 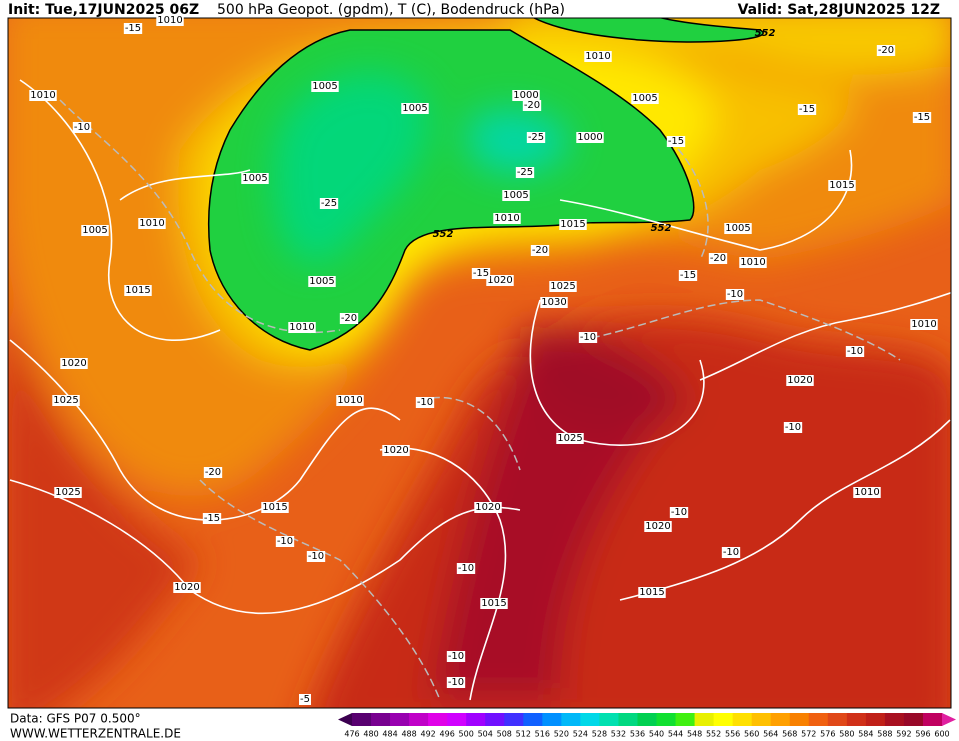 What do you see at coordinates (656, 734) in the screenshot?
I see `colorbar-label: 540` at bounding box center [656, 734].